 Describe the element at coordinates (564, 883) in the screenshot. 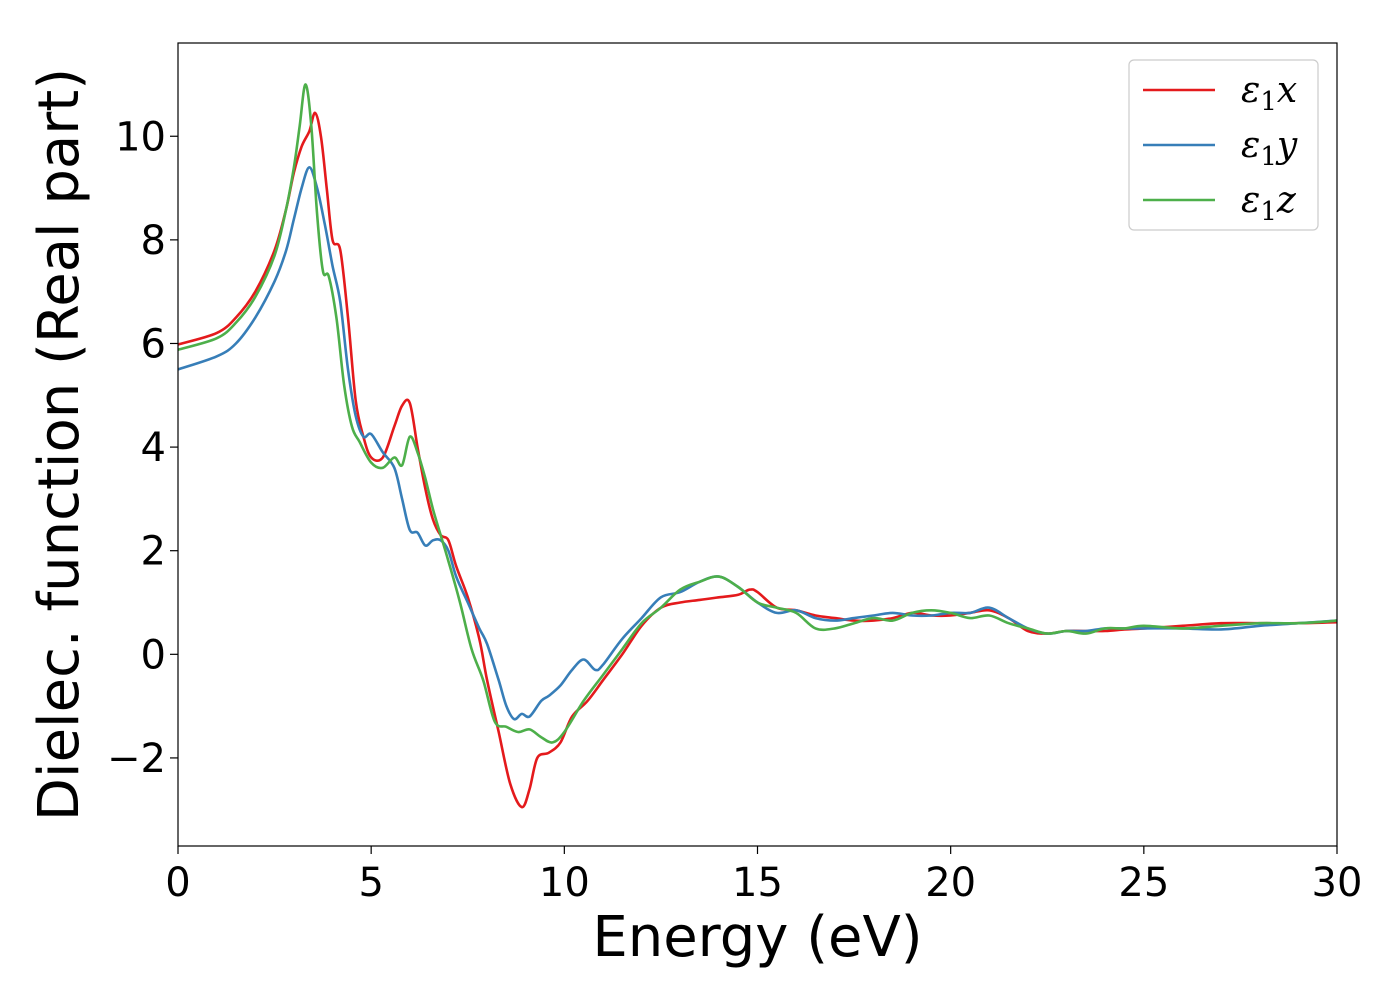

I see `x-tick-label: 10` at that location.